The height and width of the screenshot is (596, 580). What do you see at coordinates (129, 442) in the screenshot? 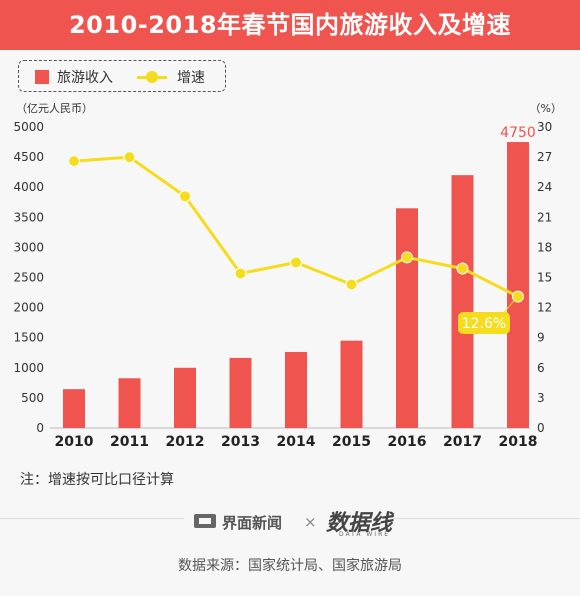
I see `x-tick-label: 2011` at bounding box center [129, 442].